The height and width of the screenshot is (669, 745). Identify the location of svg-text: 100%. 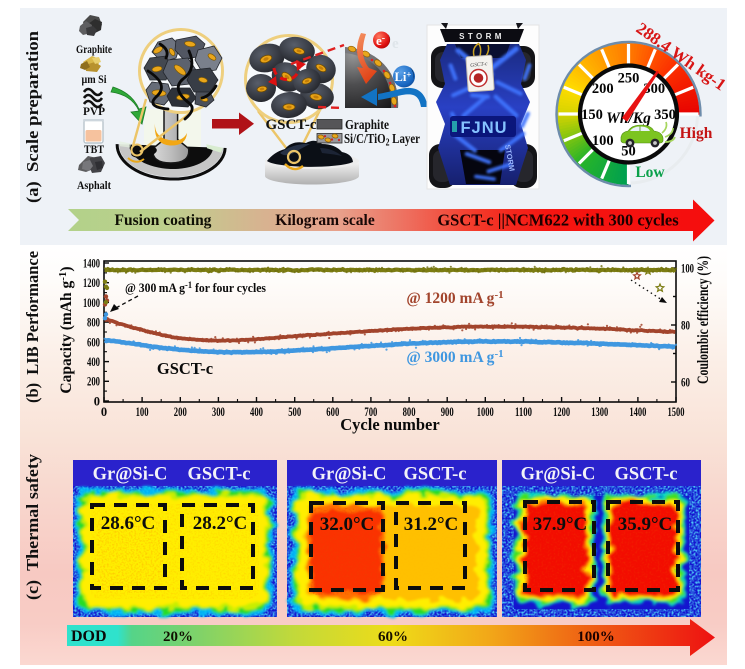
(596, 637).